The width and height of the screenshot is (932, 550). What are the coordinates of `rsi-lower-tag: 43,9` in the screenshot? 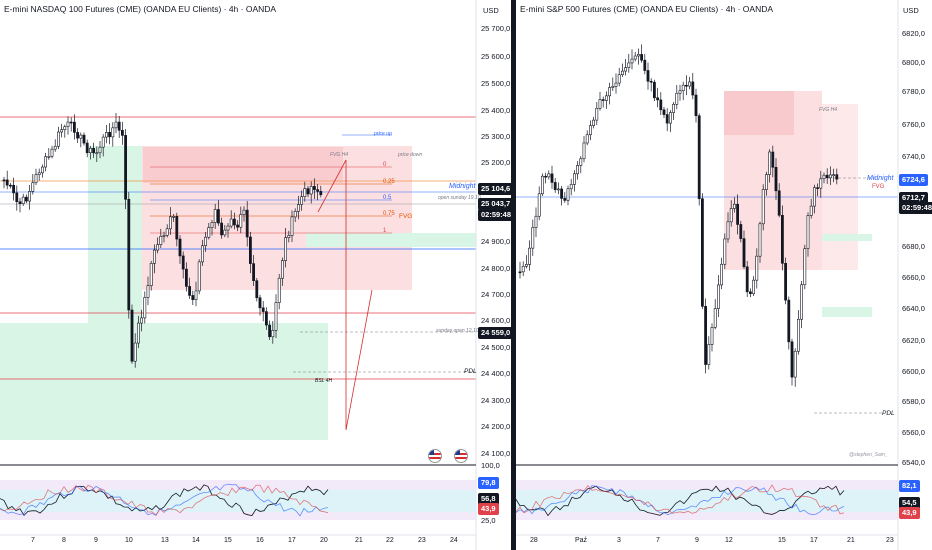 It's located at (488, 509).